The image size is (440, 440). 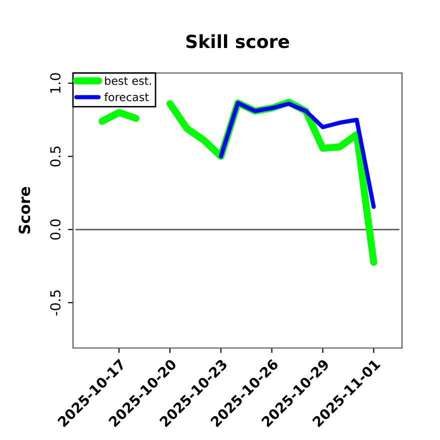 I want to click on y-tick-label: -0.5, so click(x=55, y=303).